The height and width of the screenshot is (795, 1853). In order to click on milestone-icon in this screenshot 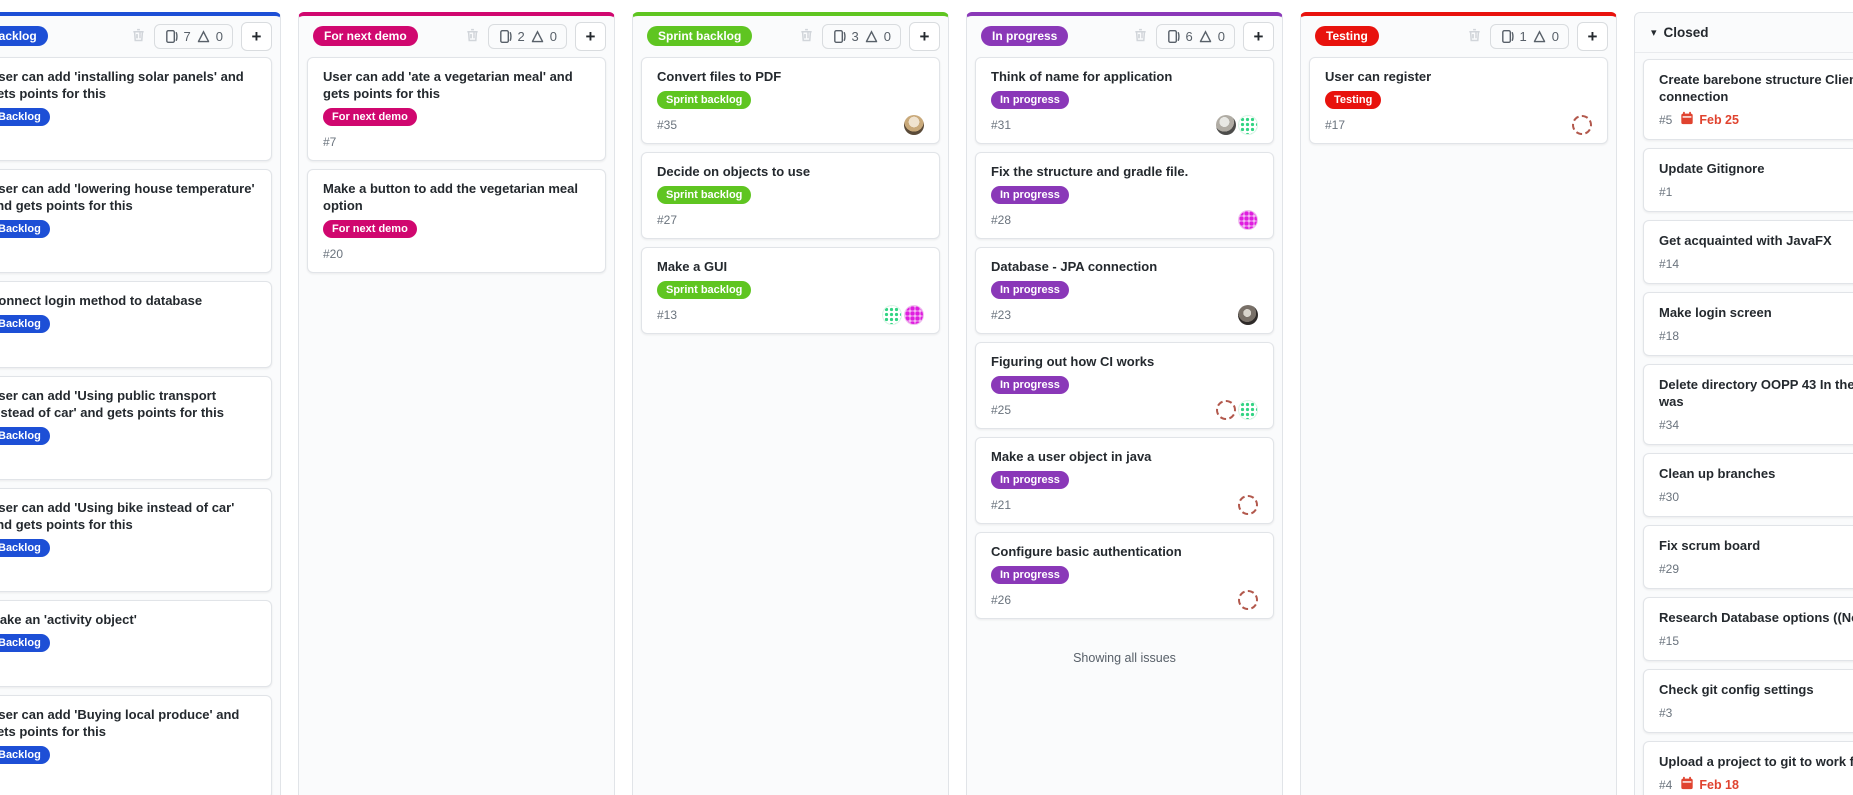, I will do `click(1539, 36)`.